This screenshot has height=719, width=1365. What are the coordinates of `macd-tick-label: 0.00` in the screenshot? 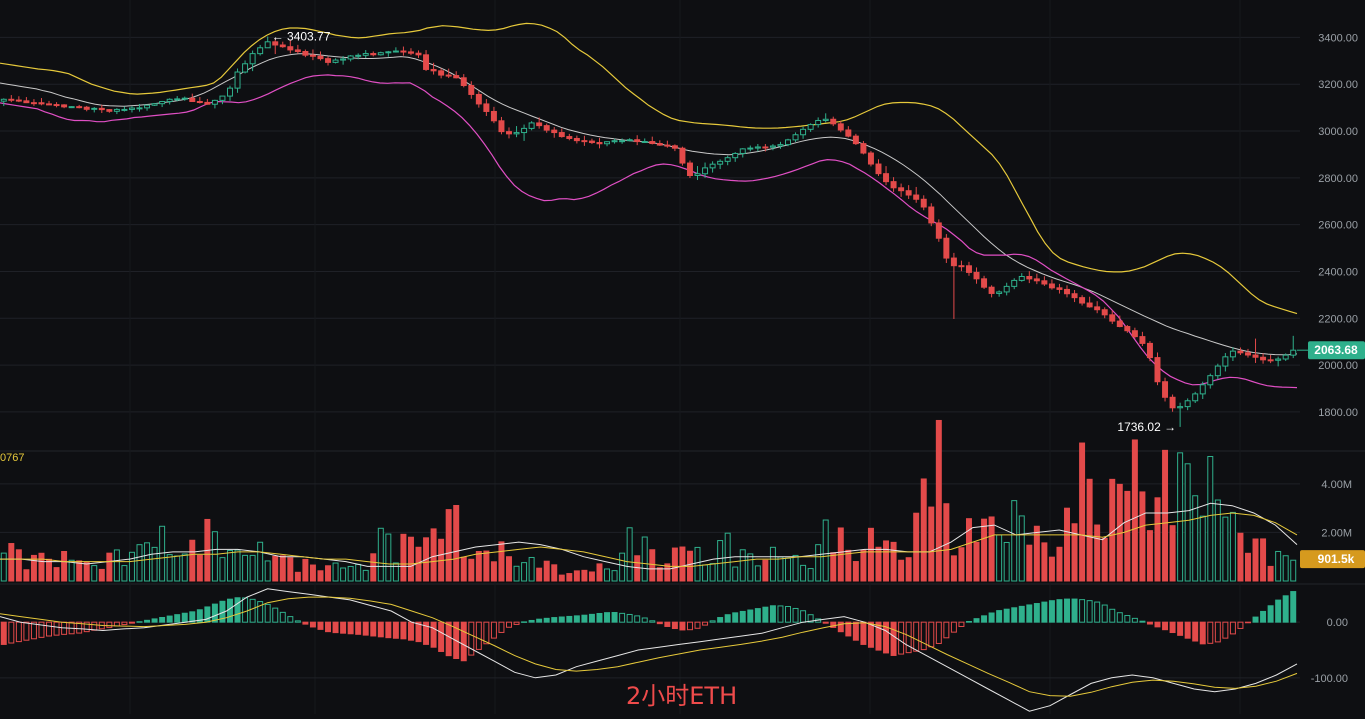 It's located at (1337, 623).